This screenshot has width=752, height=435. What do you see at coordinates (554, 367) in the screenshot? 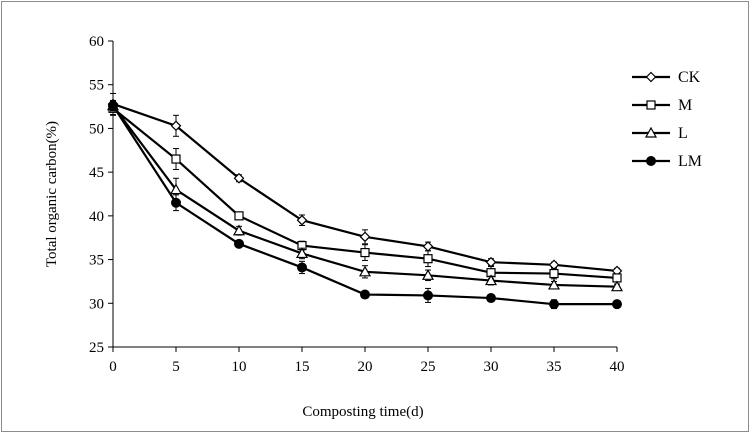
I see `x-tick-label: 35` at bounding box center [554, 367].